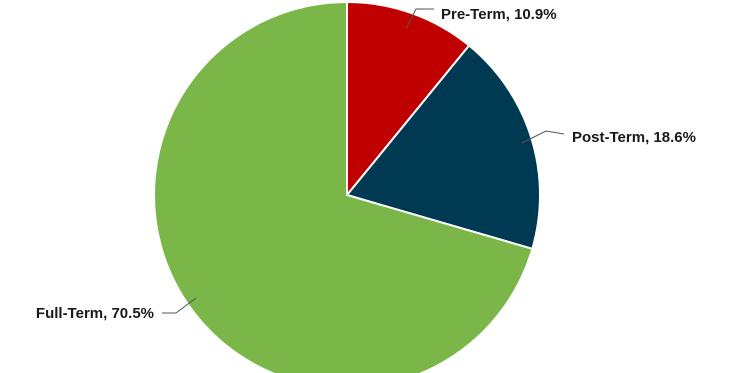  What do you see at coordinates (543, 137) in the screenshot?
I see `connector-post-term` at bounding box center [543, 137].